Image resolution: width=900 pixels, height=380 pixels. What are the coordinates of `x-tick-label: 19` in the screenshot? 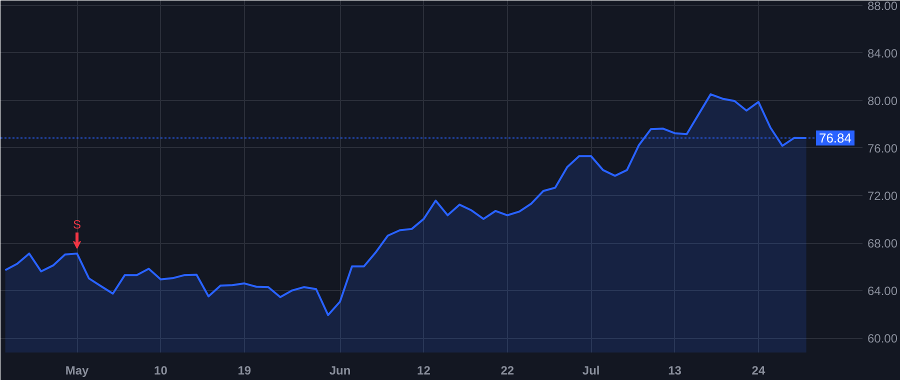 It's located at (245, 371).